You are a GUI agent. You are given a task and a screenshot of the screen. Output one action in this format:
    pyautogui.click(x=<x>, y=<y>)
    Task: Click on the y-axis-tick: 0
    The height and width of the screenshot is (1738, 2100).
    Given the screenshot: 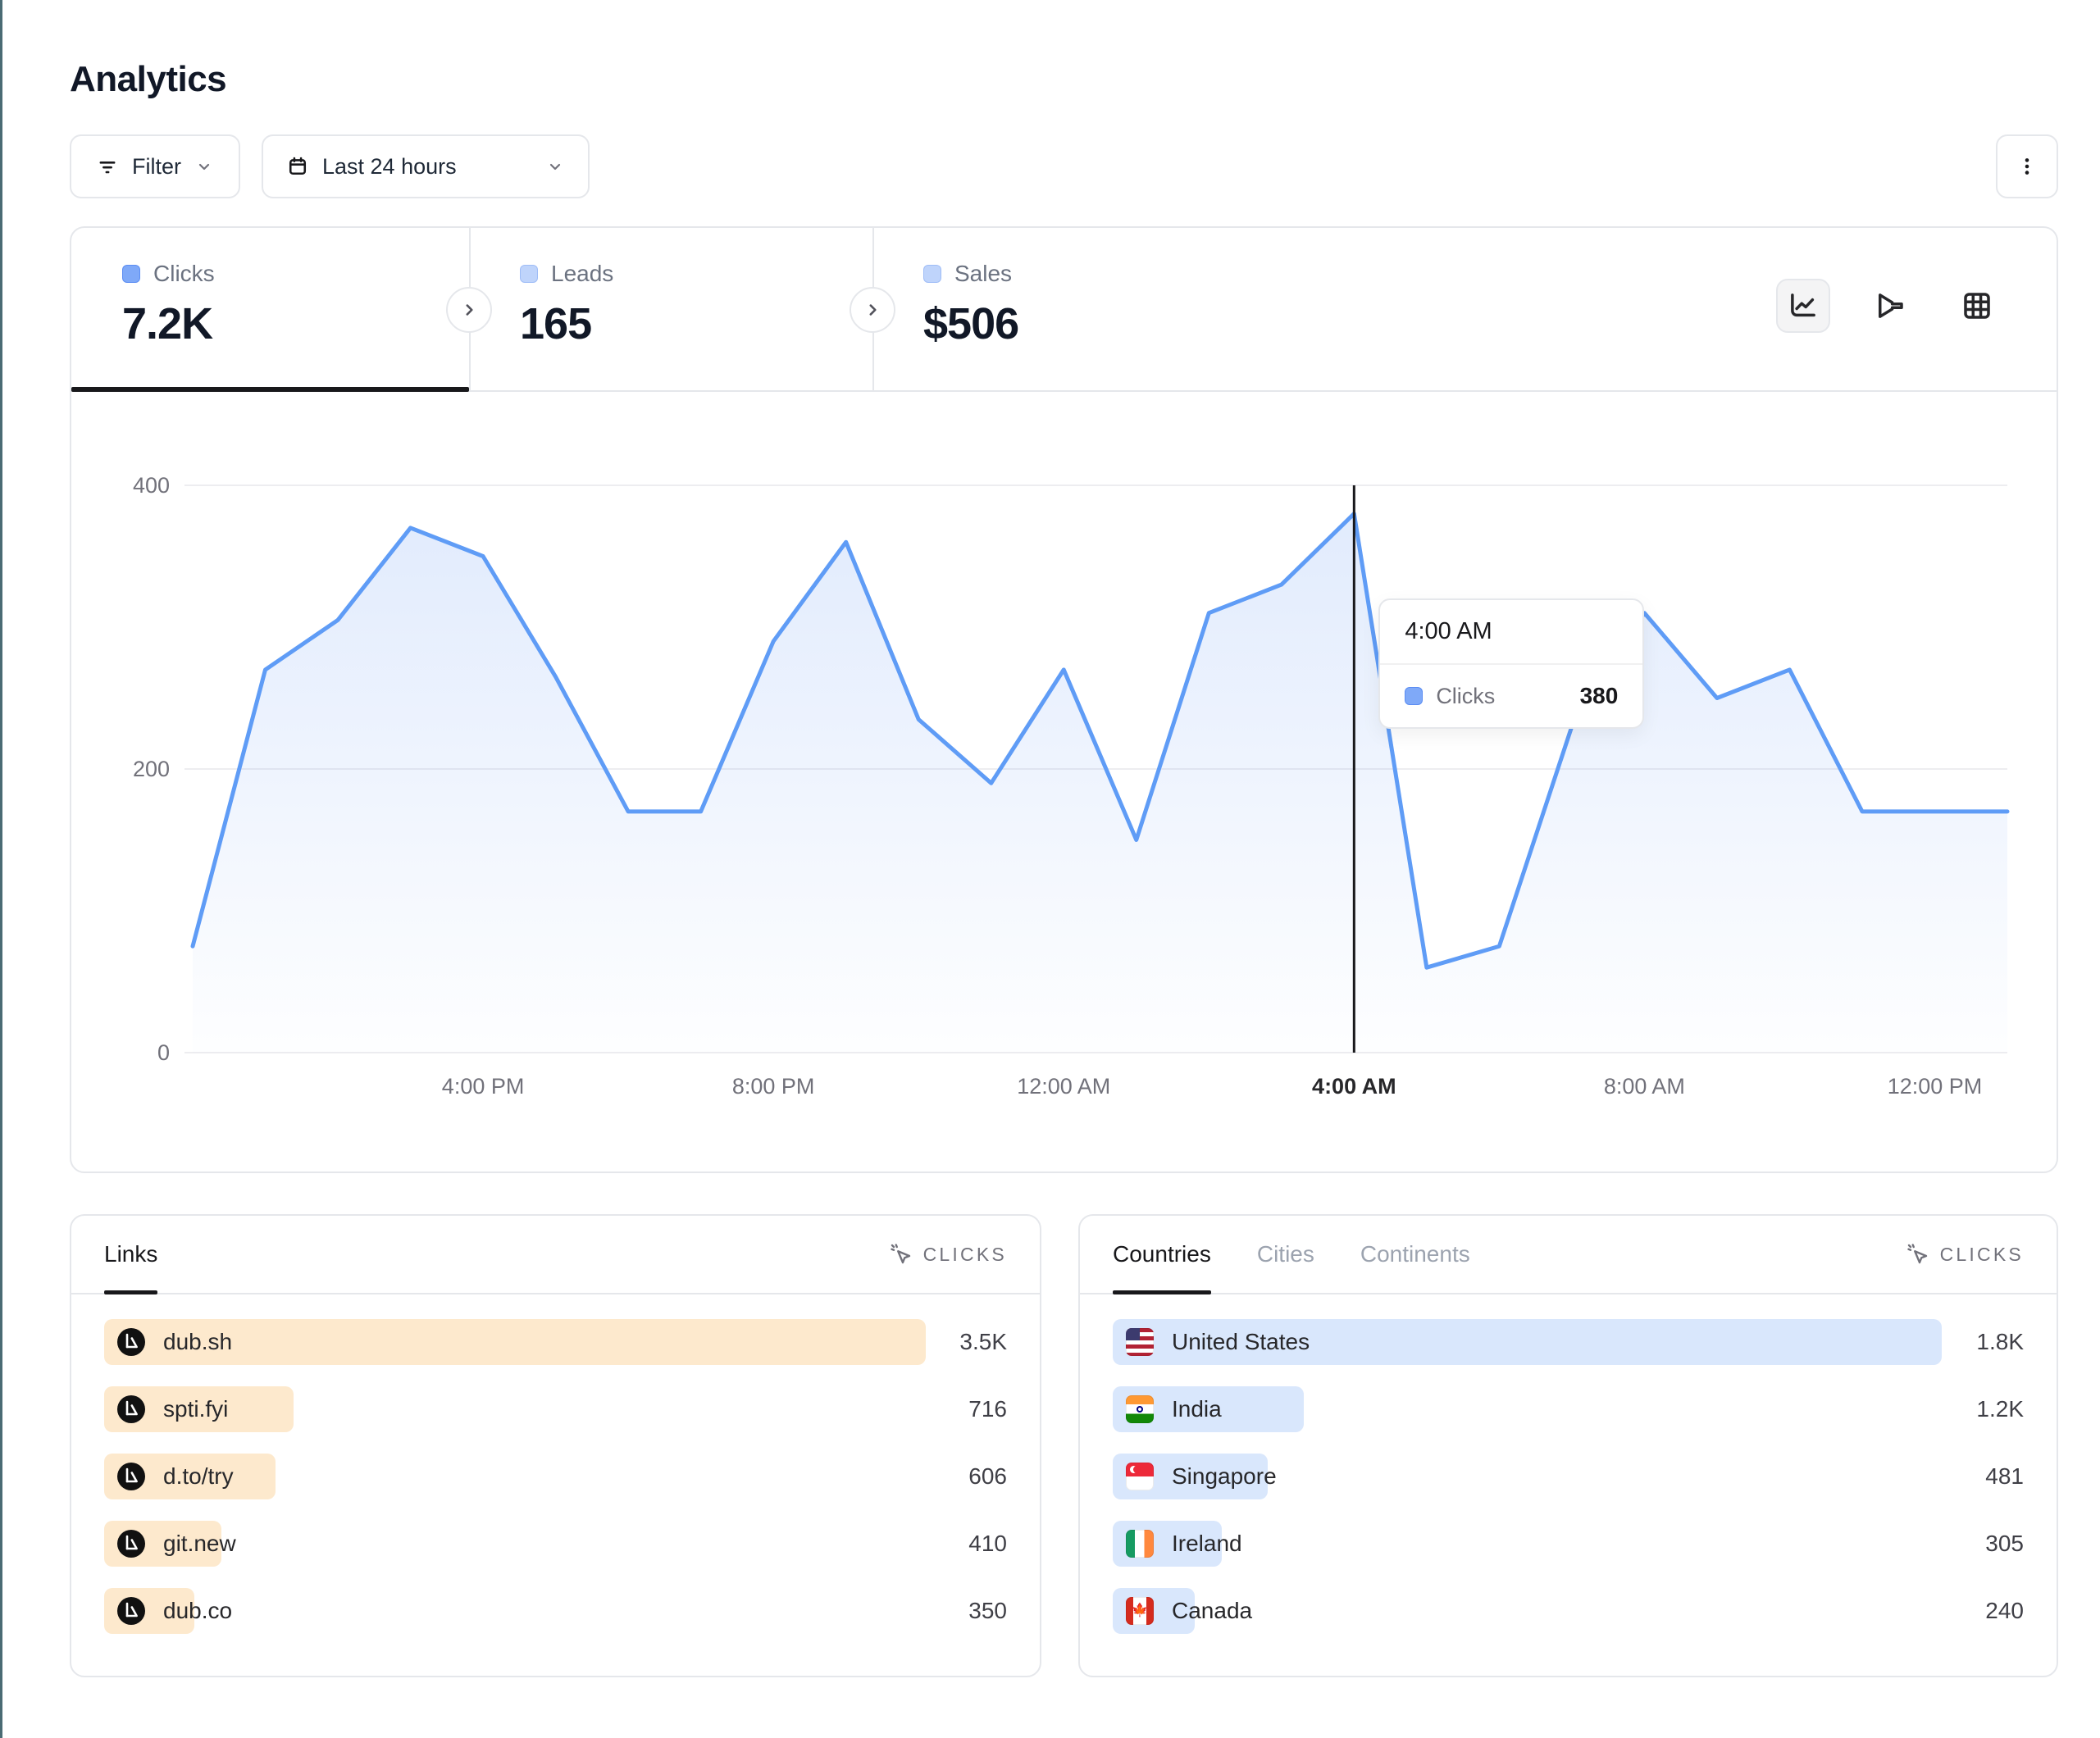 What is the action you would take?
    pyautogui.click(x=163, y=1052)
    